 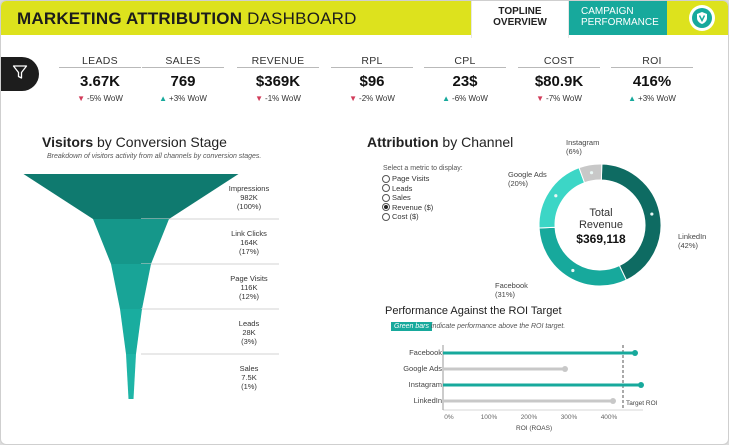 What do you see at coordinates (652, 98) in the screenshot?
I see `kpi-change: ▲ +3% WoW` at bounding box center [652, 98].